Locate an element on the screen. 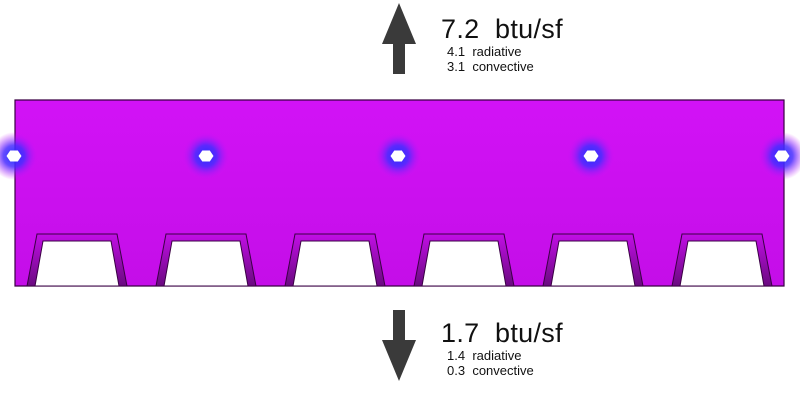 The height and width of the screenshot is (400, 800). bottom-radiative-label: radiative is located at coordinates (497, 355).